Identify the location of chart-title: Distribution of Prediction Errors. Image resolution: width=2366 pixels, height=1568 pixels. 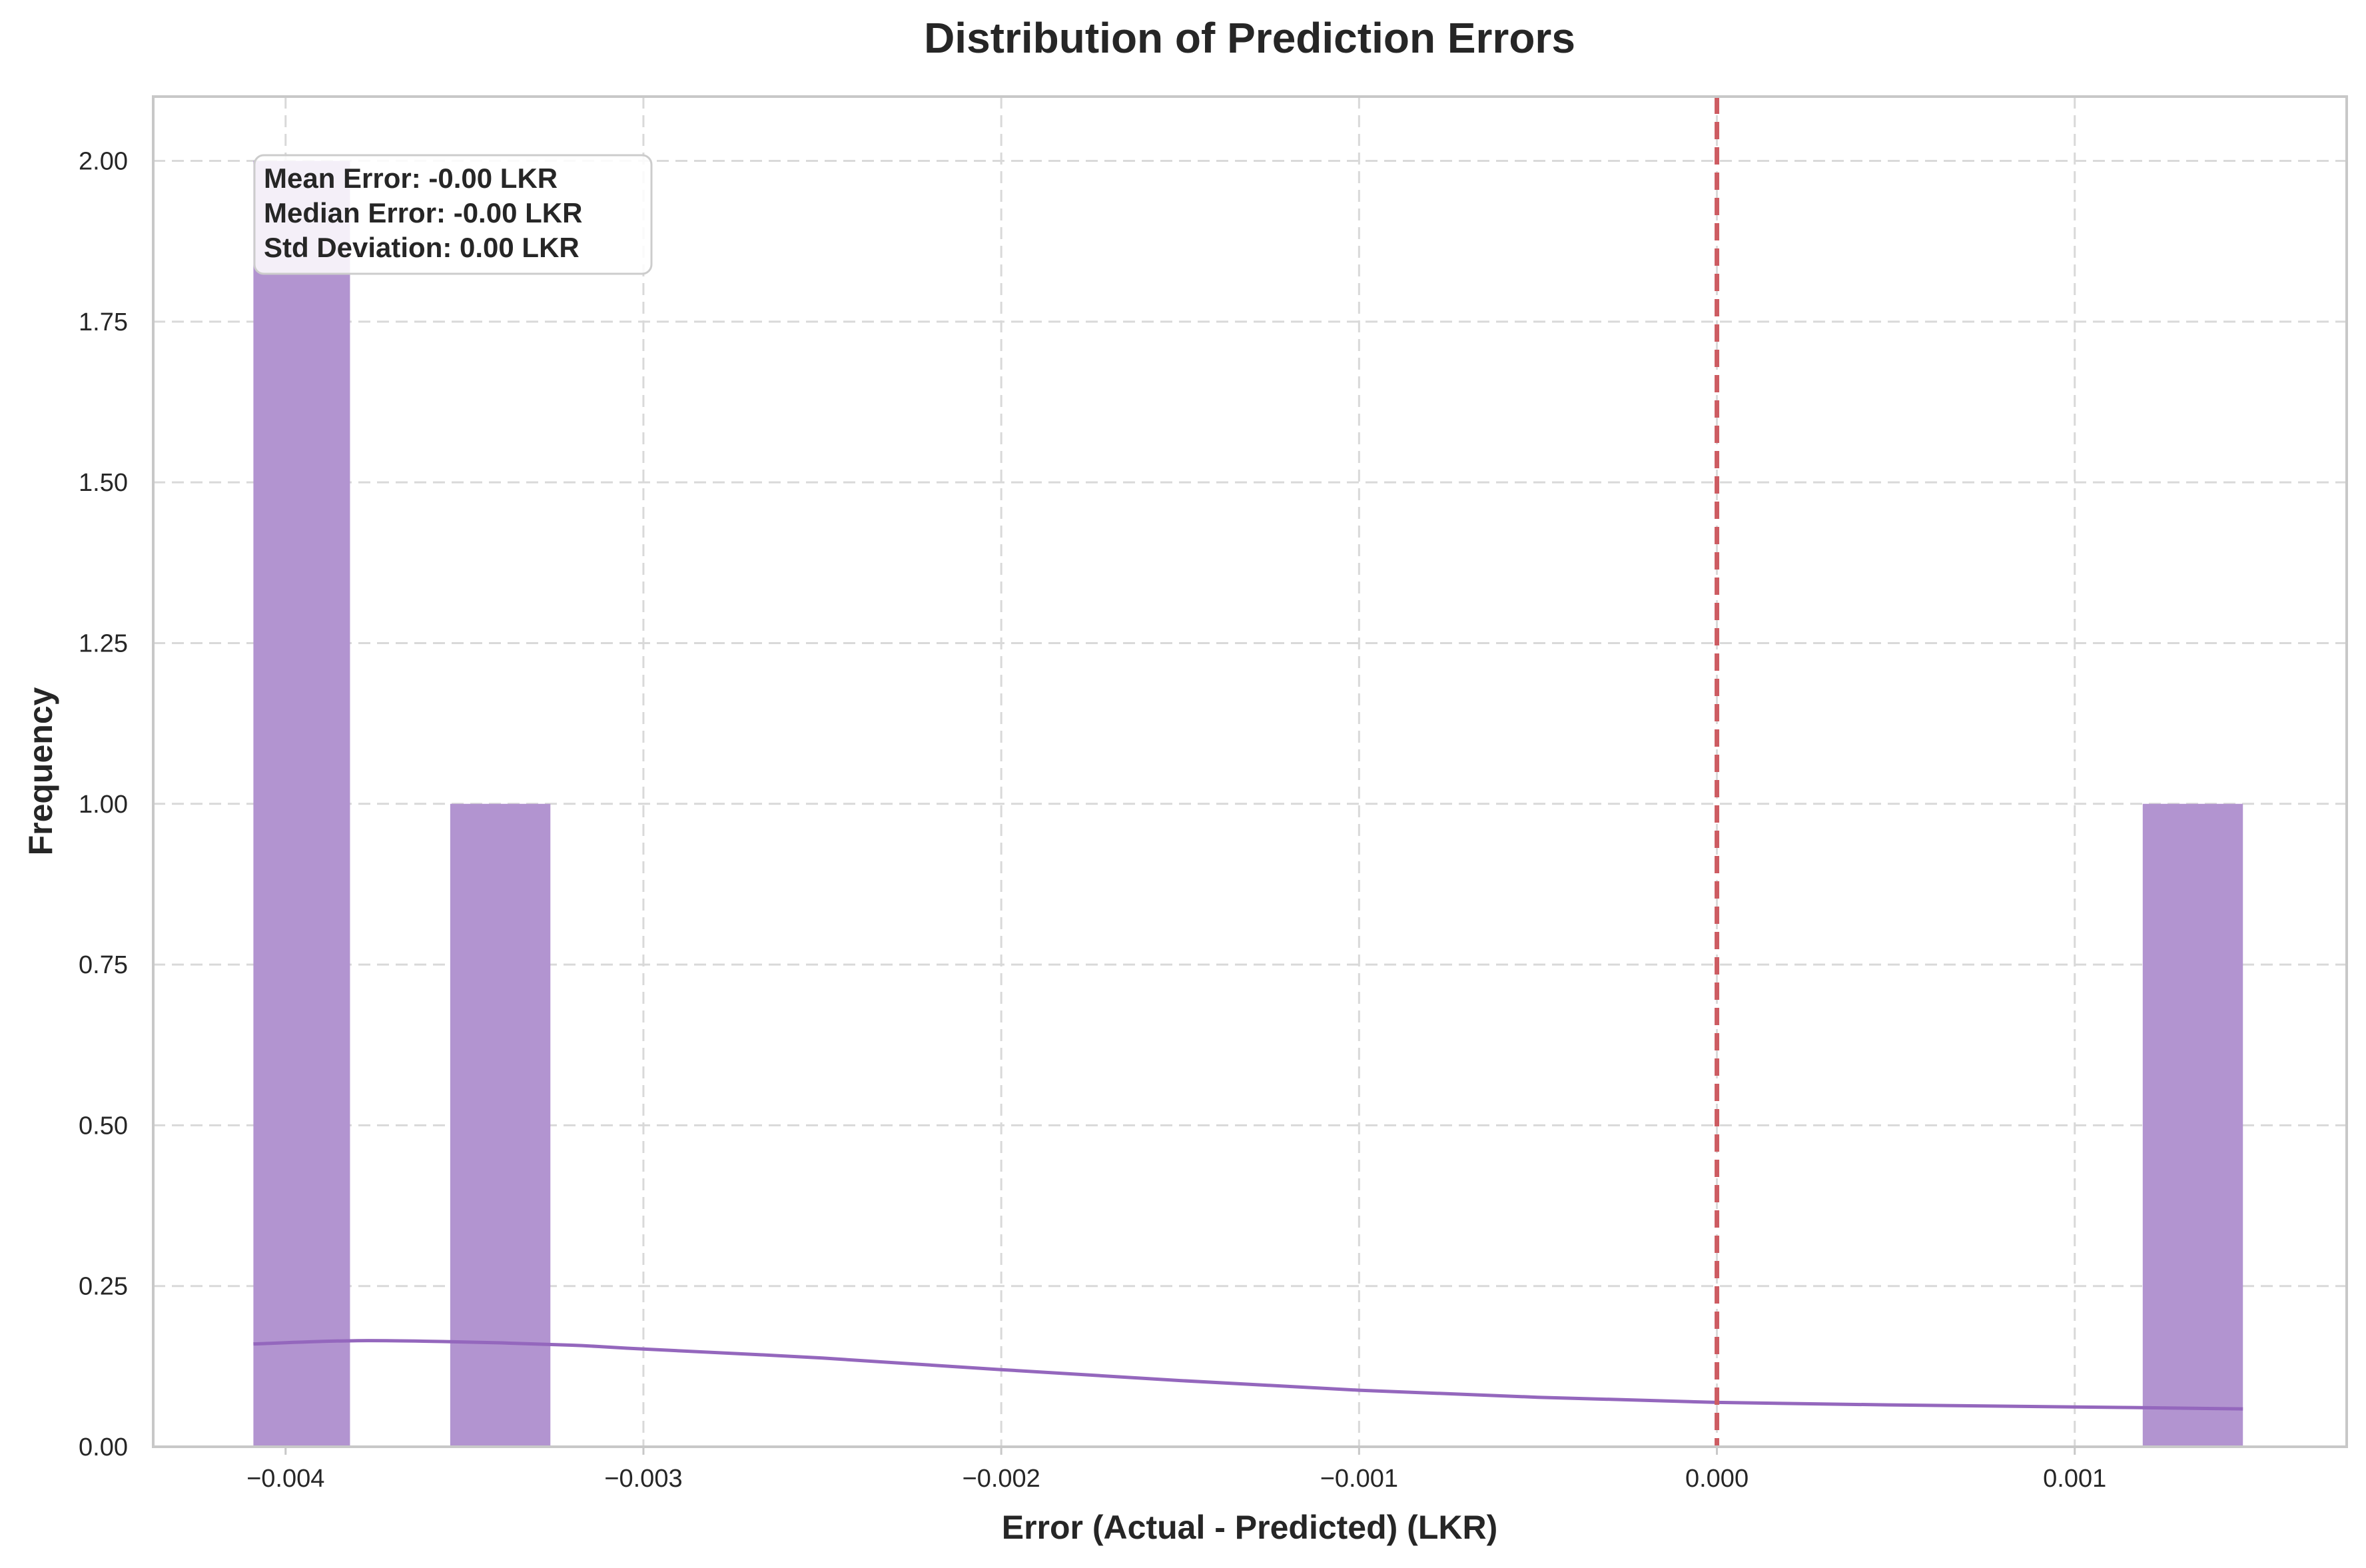
(1249, 38).